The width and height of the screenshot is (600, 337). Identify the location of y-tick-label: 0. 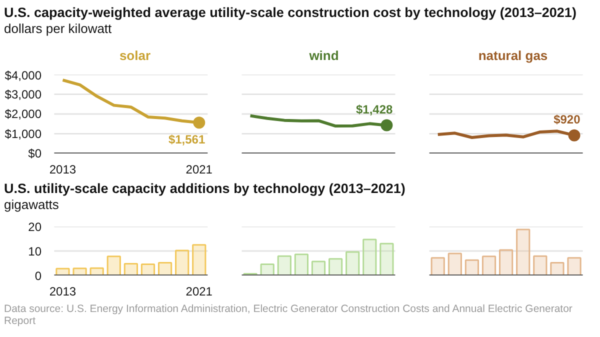
(38, 276).